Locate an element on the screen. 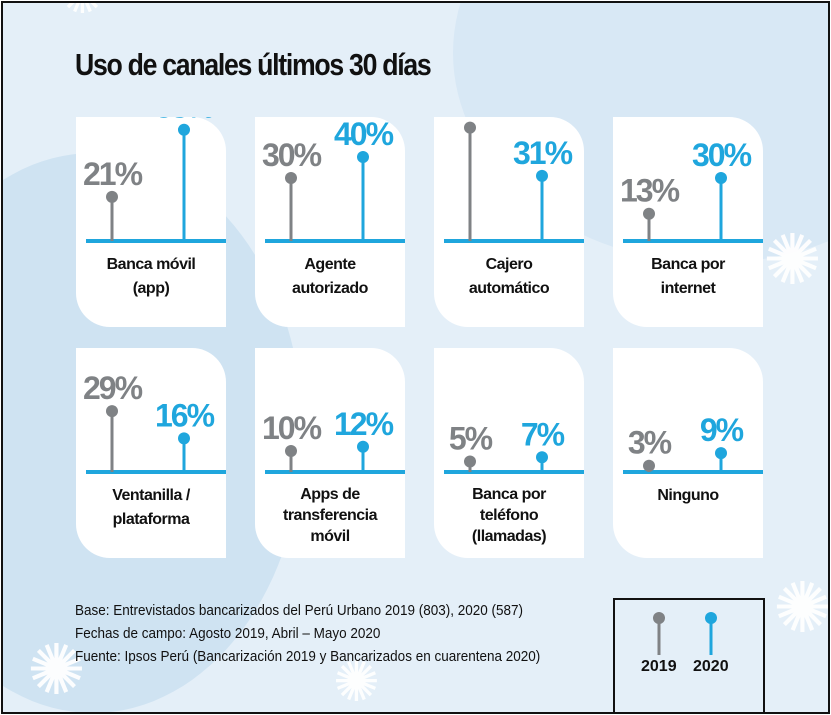 This screenshot has height=715, width=831. category-label-line: internet is located at coordinates (688, 288).